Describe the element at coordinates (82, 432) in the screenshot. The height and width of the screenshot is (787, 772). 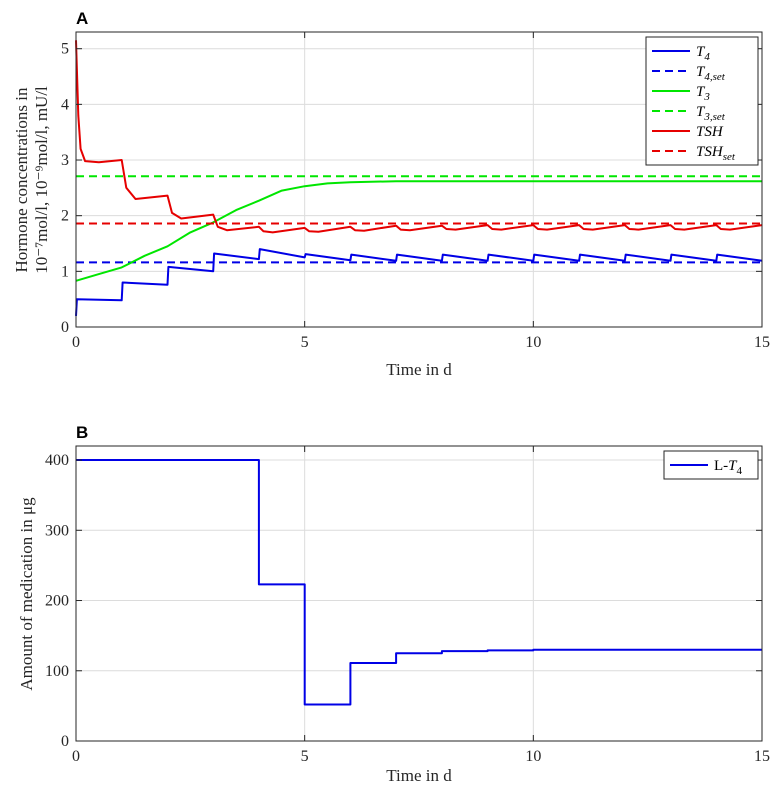
I see `panel-b-label: B` at that location.